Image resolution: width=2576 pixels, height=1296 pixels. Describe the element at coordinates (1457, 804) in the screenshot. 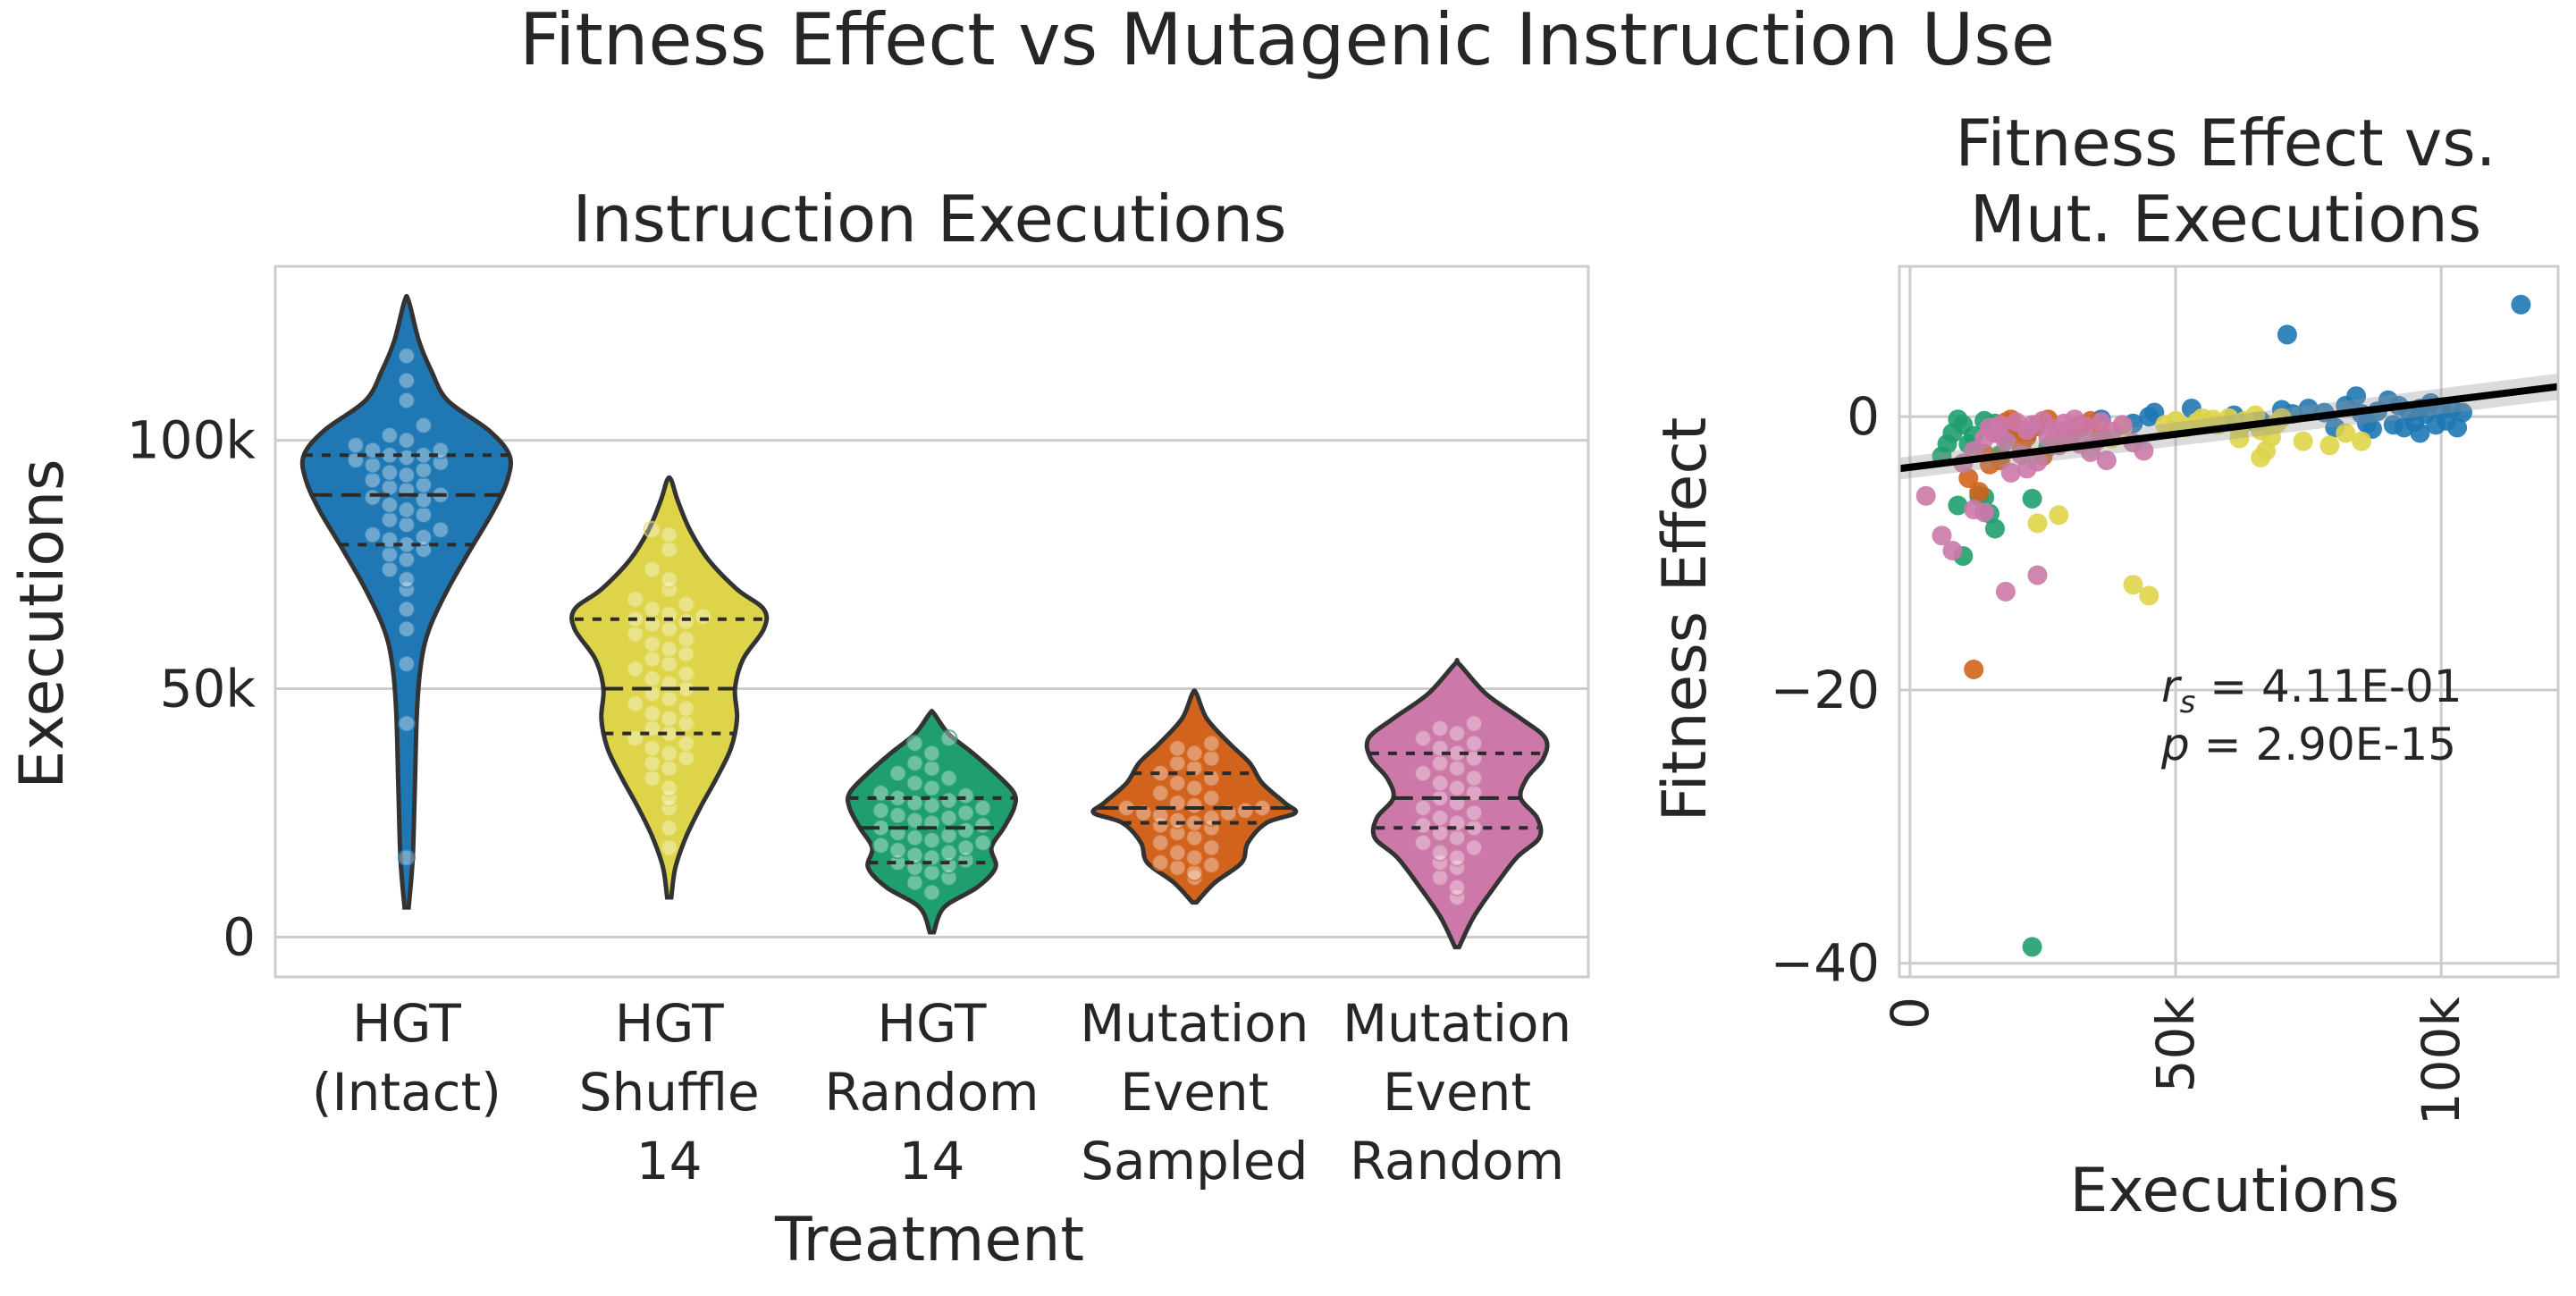

I see `violin-body` at that location.